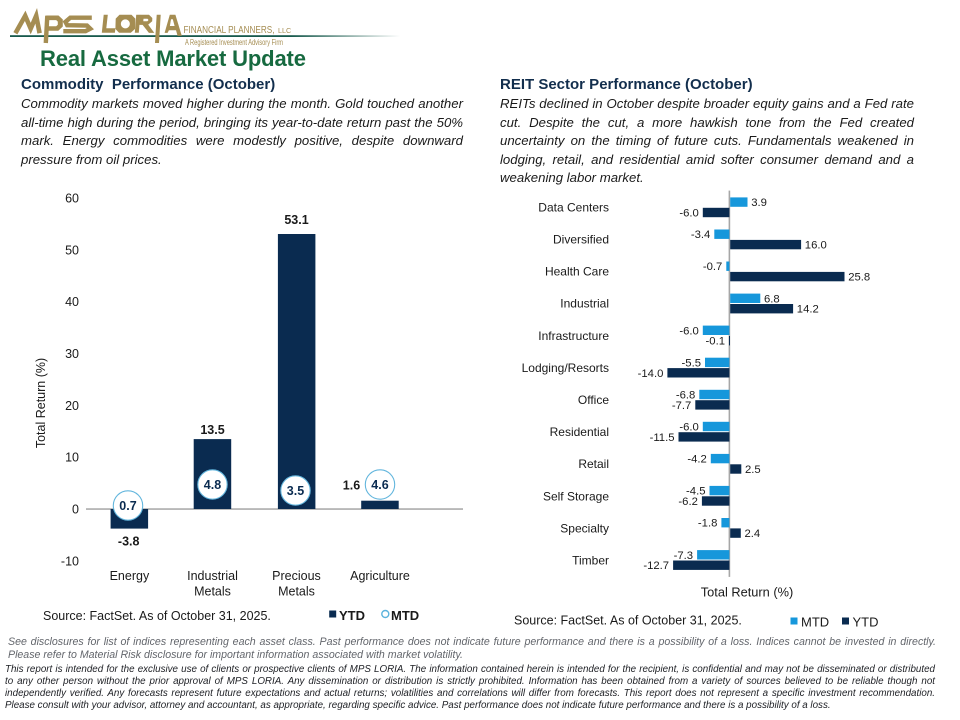  I want to click on svg-text: -7.7, so click(681, 406).